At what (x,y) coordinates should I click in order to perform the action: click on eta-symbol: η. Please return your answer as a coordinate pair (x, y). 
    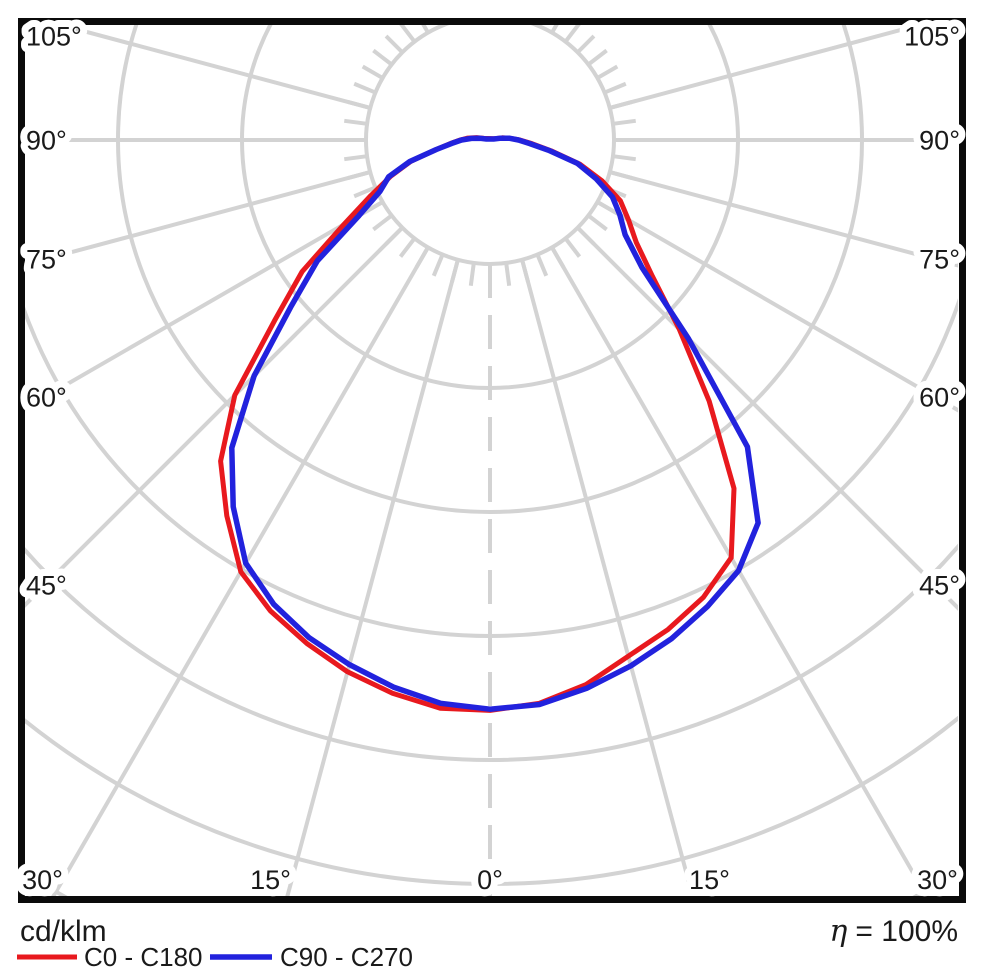
    Looking at the image, I should click on (838, 931).